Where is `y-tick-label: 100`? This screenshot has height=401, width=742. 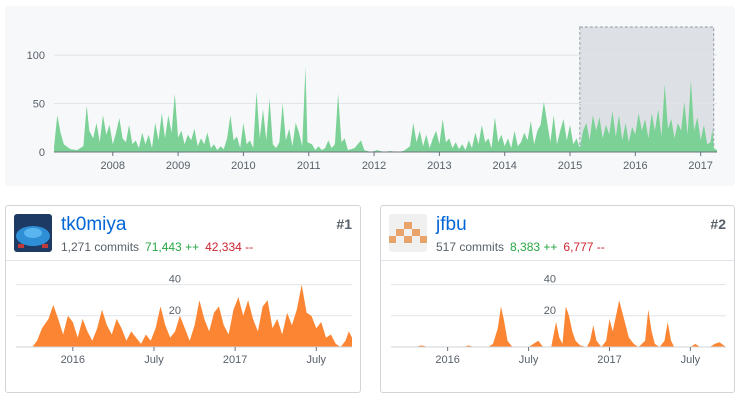 y-tick-label: 100 is located at coordinates (36, 56).